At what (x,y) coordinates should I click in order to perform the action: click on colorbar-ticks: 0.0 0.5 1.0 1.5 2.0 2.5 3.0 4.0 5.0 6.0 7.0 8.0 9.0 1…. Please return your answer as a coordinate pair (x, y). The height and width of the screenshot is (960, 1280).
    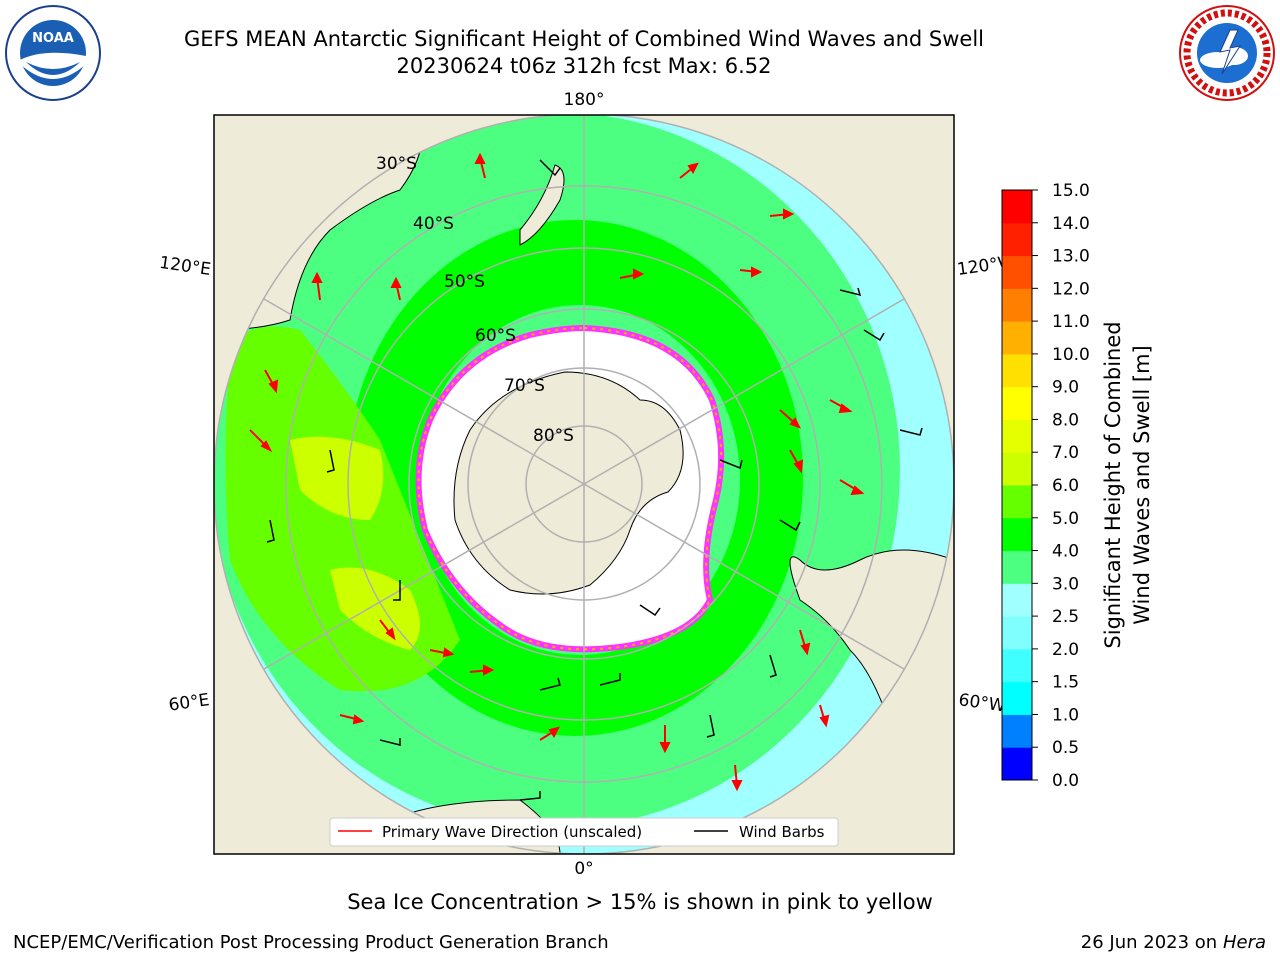
    Looking at the image, I should click on (1061, 485).